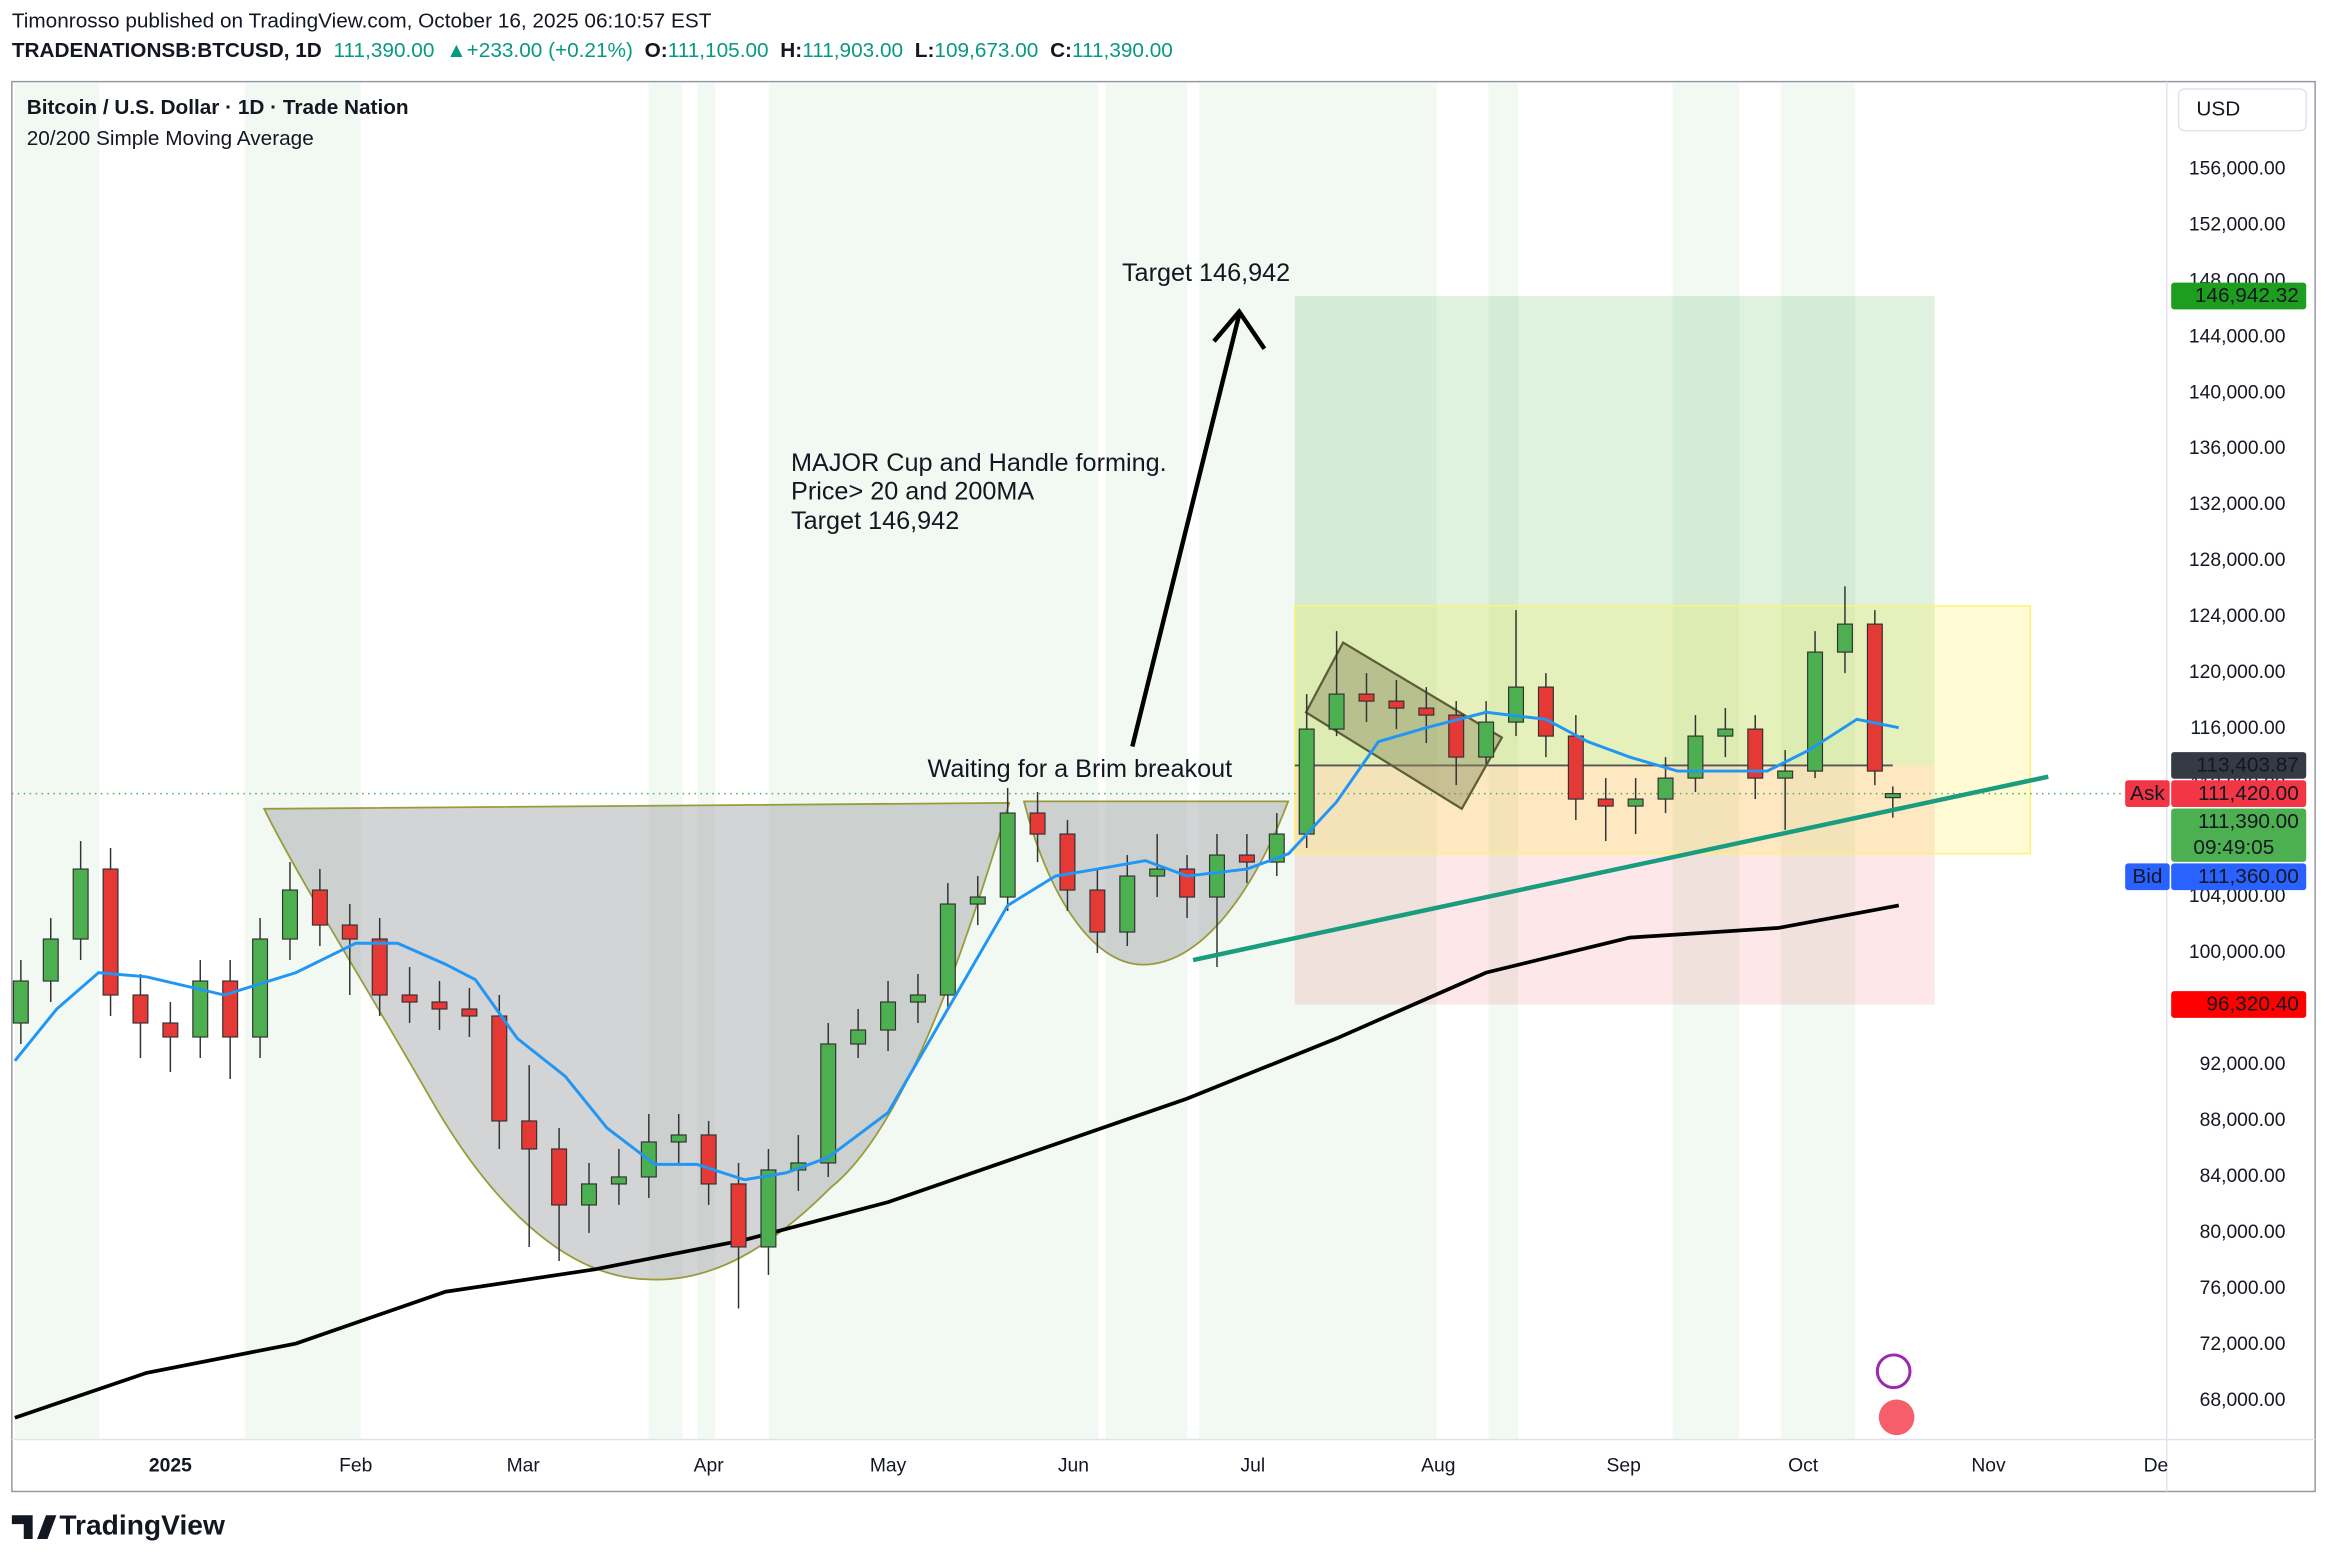  Describe the element at coordinates (912, 491) in the screenshot. I see `annotation: Price> 20 and 200MA` at that location.